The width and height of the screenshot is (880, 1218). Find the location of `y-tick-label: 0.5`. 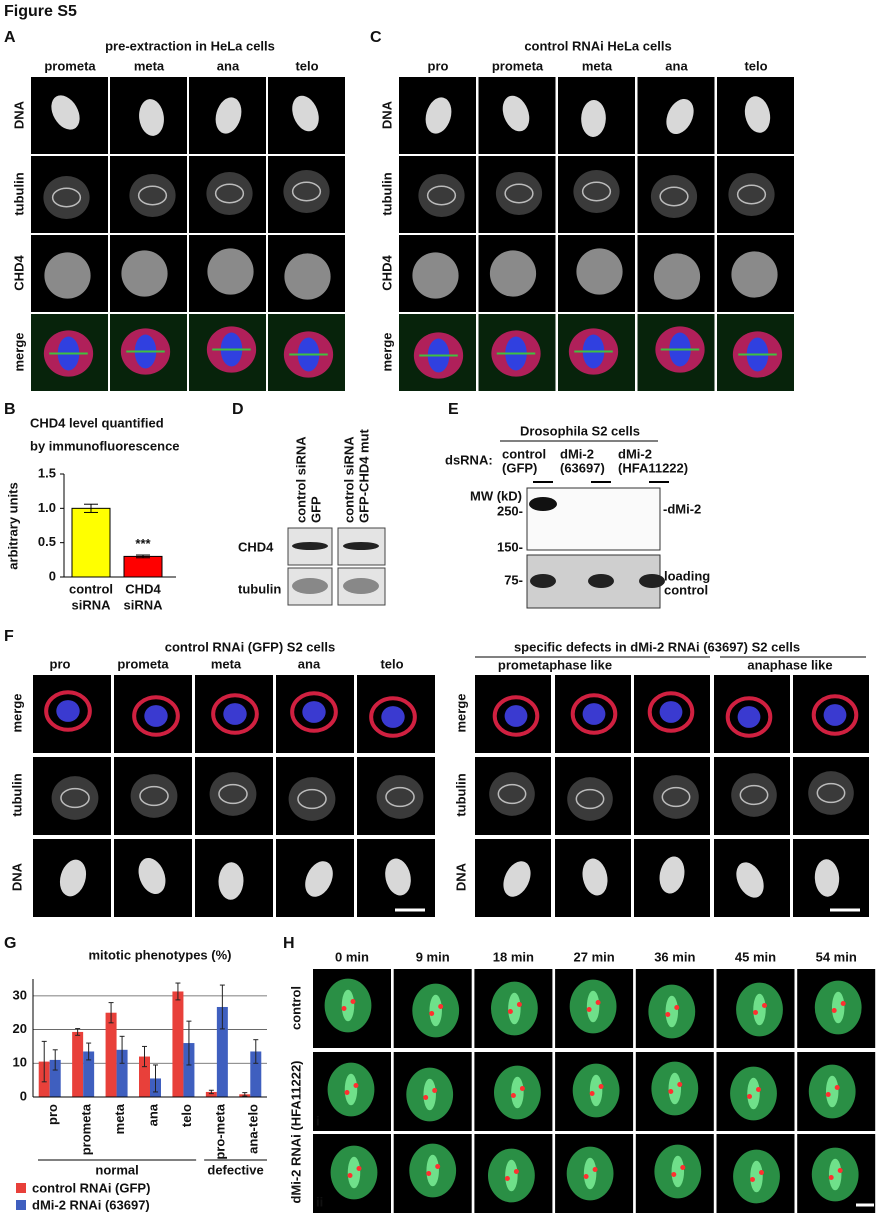

y-tick-label: 0.5 is located at coordinates (47, 541).